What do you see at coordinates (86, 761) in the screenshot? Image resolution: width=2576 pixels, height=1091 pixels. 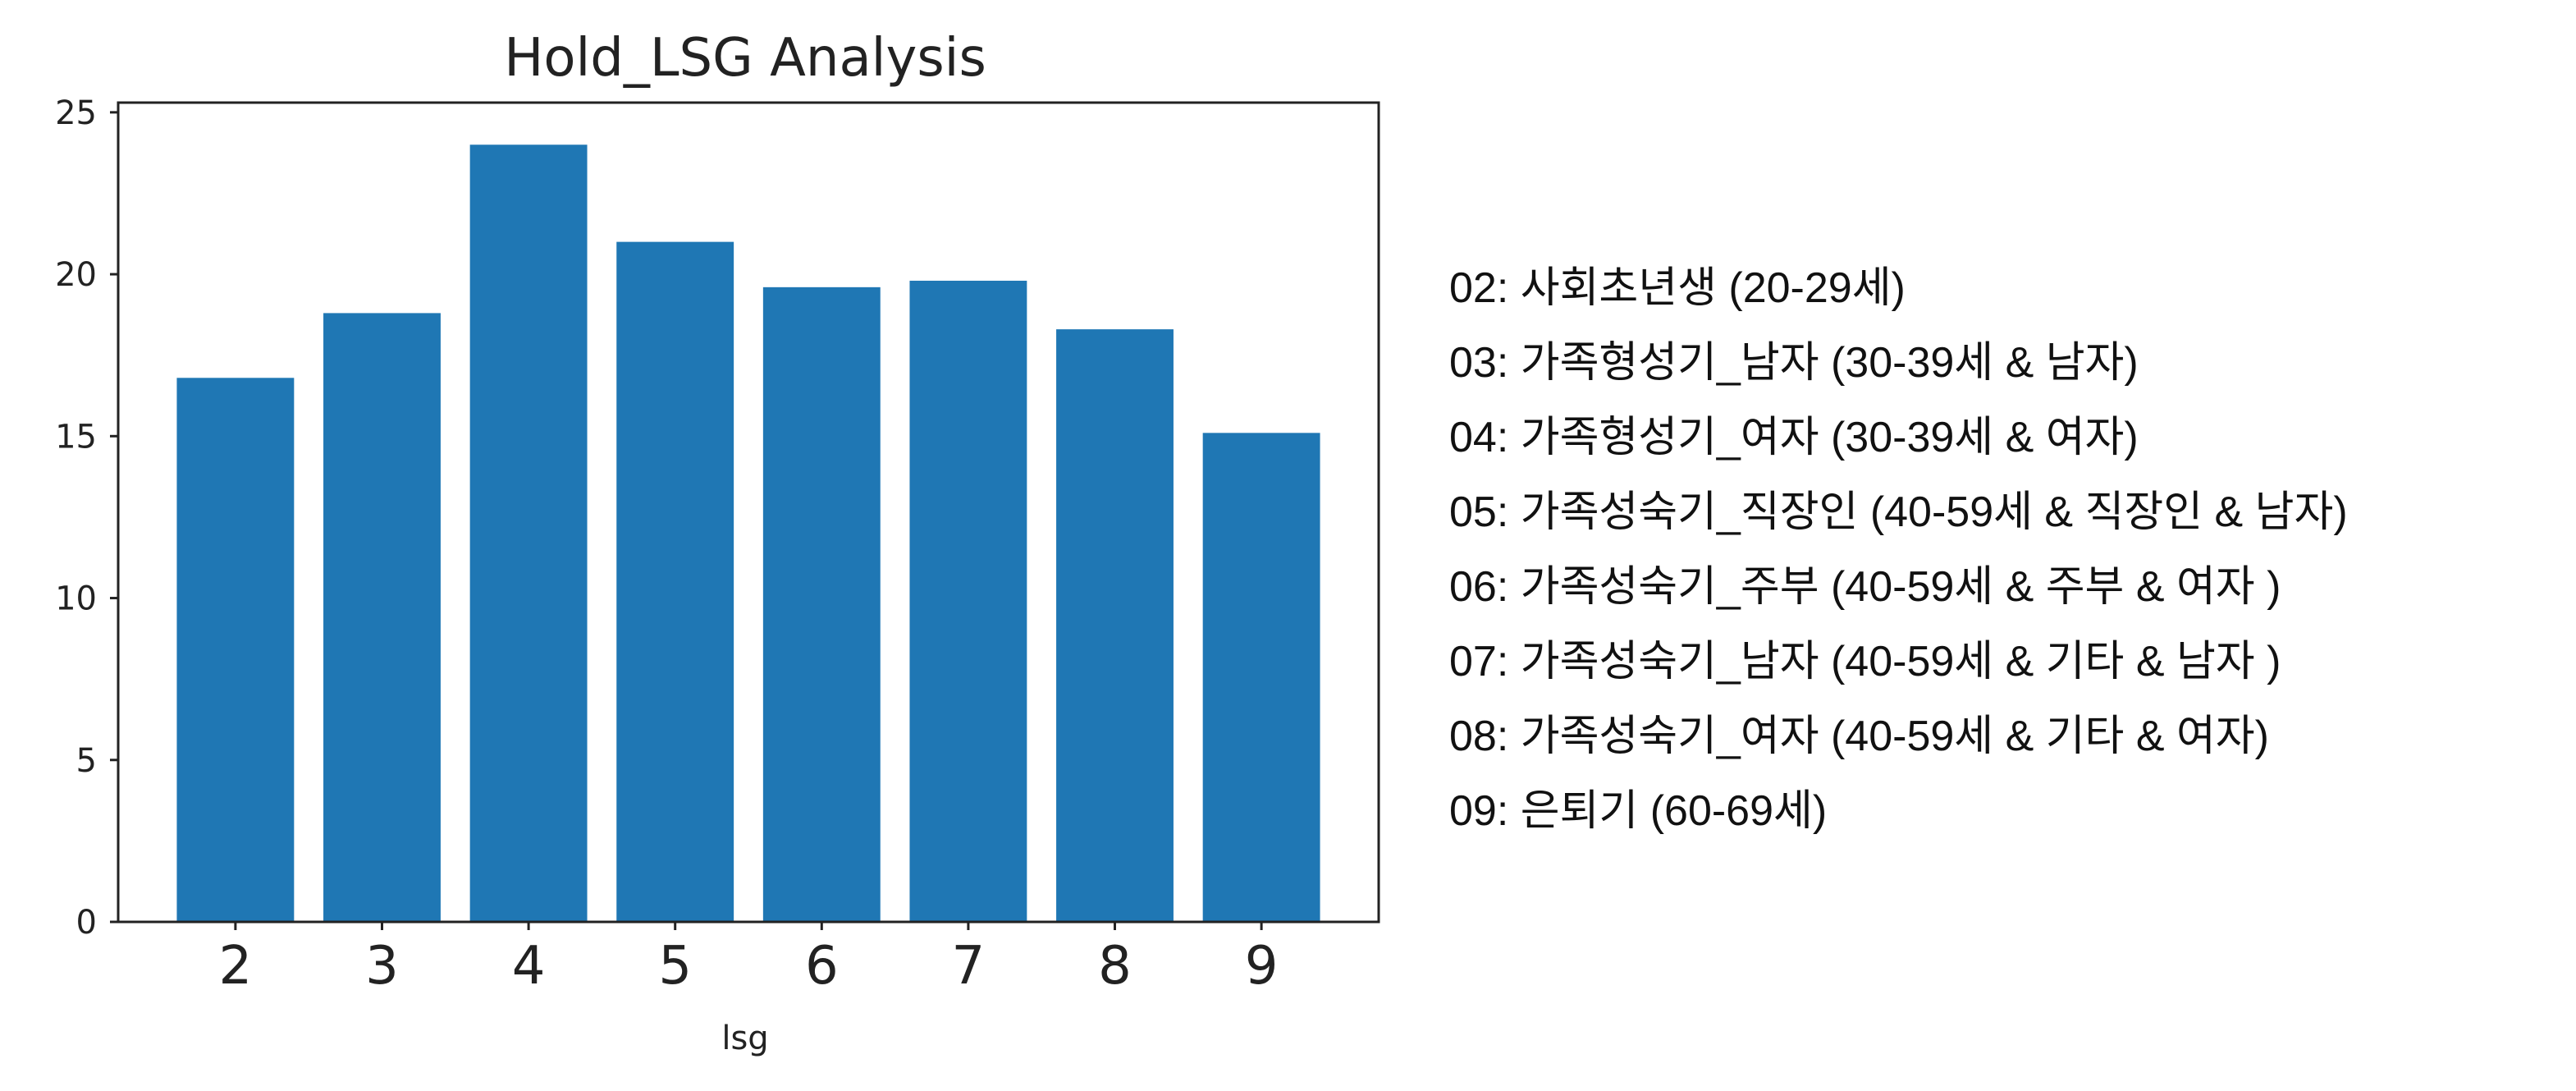 I see `y-tick-label: 5` at bounding box center [86, 761].